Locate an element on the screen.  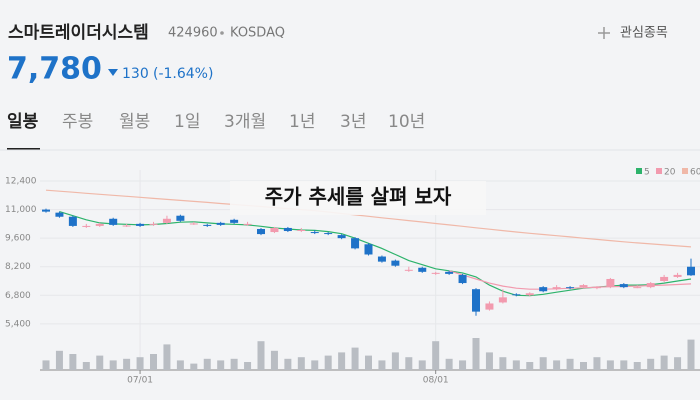
x-tick-label: 08/01 is located at coordinates (436, 381).